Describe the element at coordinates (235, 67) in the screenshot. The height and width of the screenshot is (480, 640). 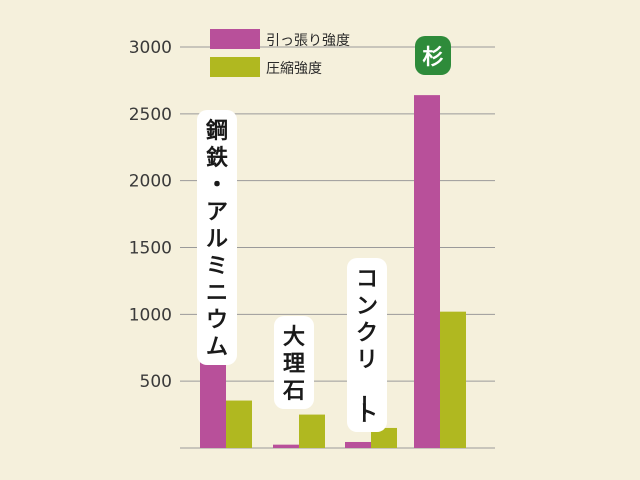
I see `legend-swatch-compressive` at that location.